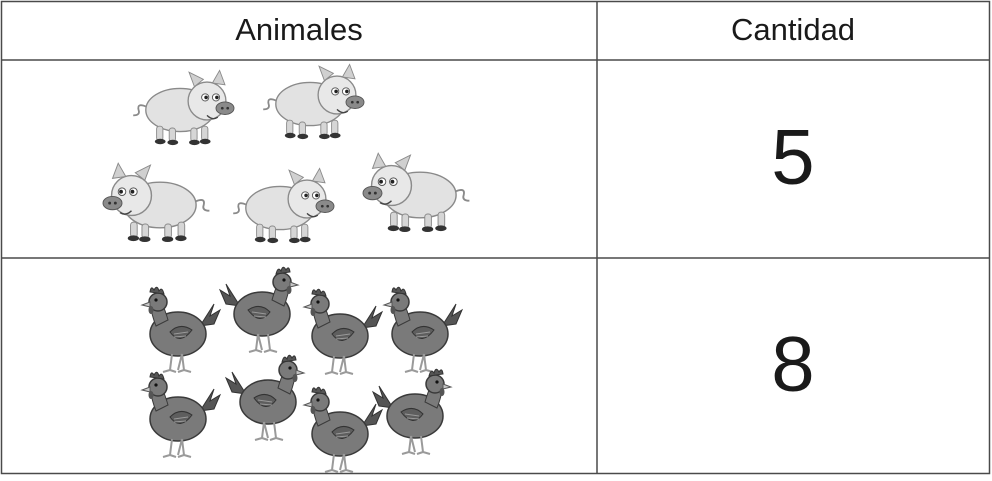 The height and width of the screenshot is (481, 992). Describe the element at coordinates (792, 364) in the screenshot. I see `quantity-cell: 8` at that location.